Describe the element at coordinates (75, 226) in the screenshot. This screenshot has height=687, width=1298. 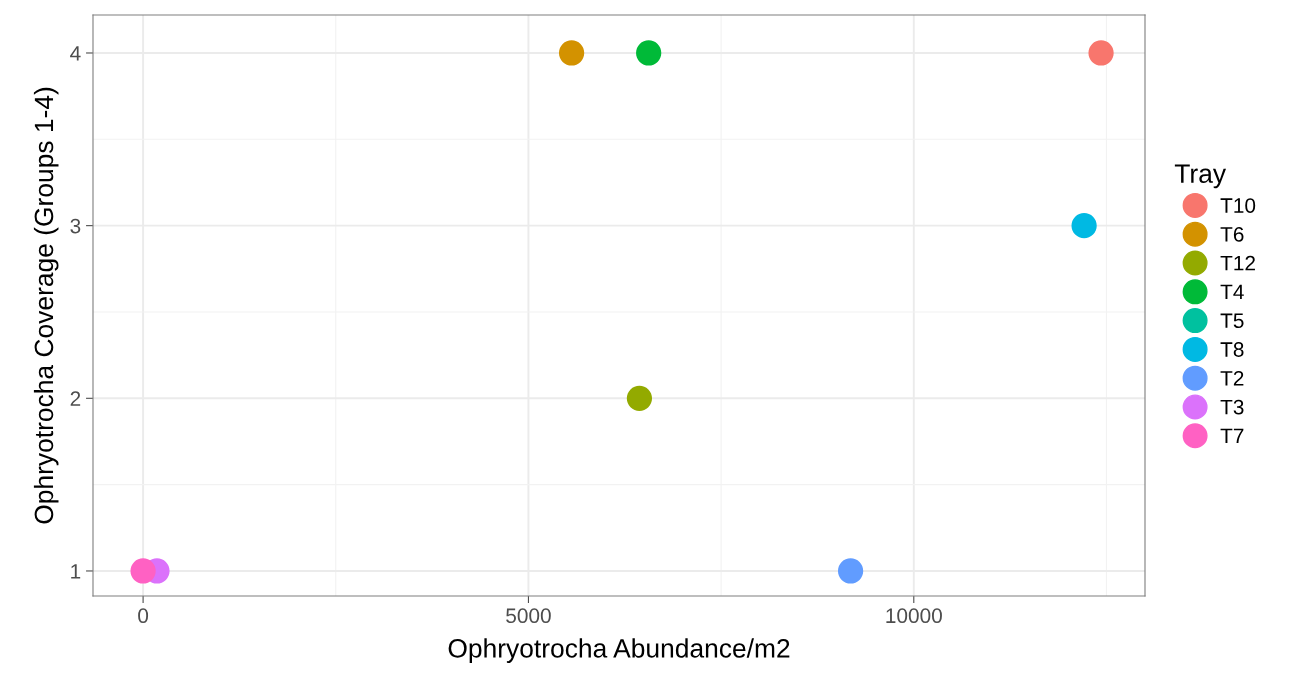
I see `y-tick-label: 3` at that location.